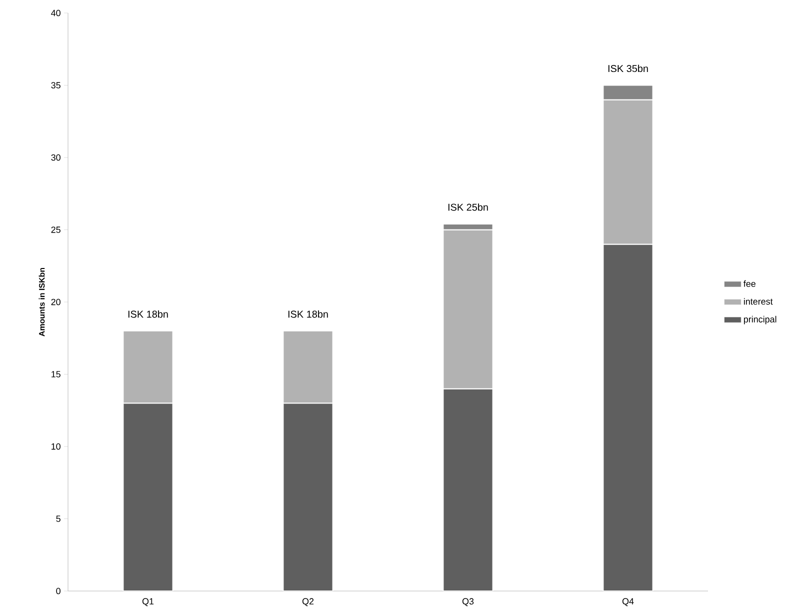  What do you see at coordinates (55, 229) in the screenshot?
I see `y-tick-label: 25` at bounding box center [55, 229].